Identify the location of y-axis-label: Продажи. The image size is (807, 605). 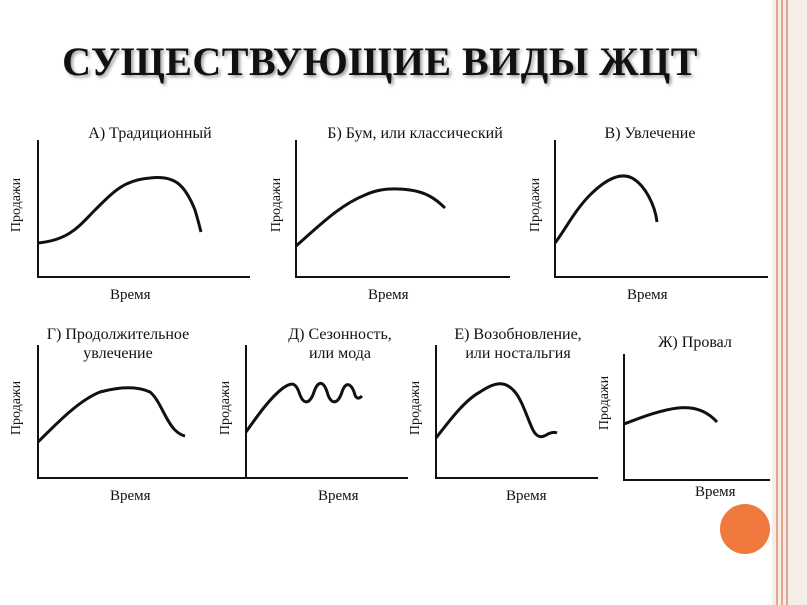
(605, 403).